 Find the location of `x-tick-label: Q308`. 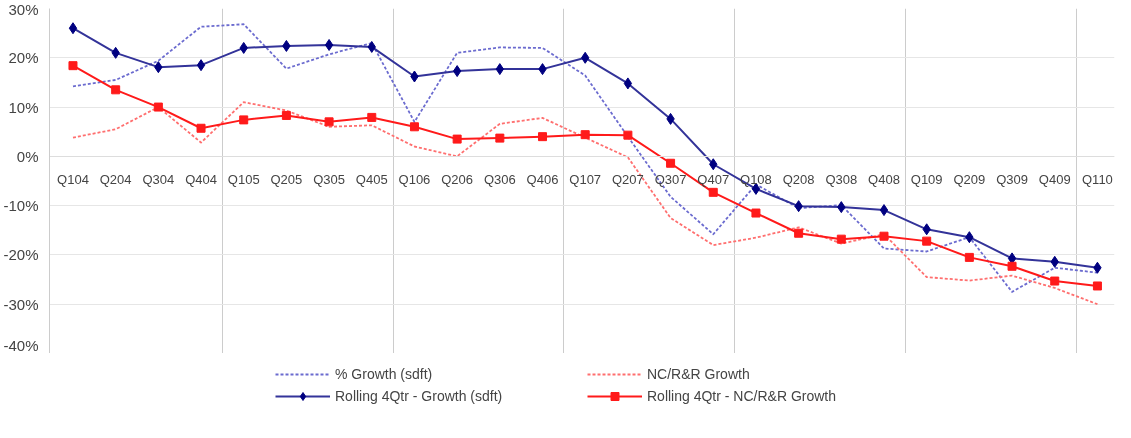

x-tick-label: Q308 is located at coordinates (841, 180).